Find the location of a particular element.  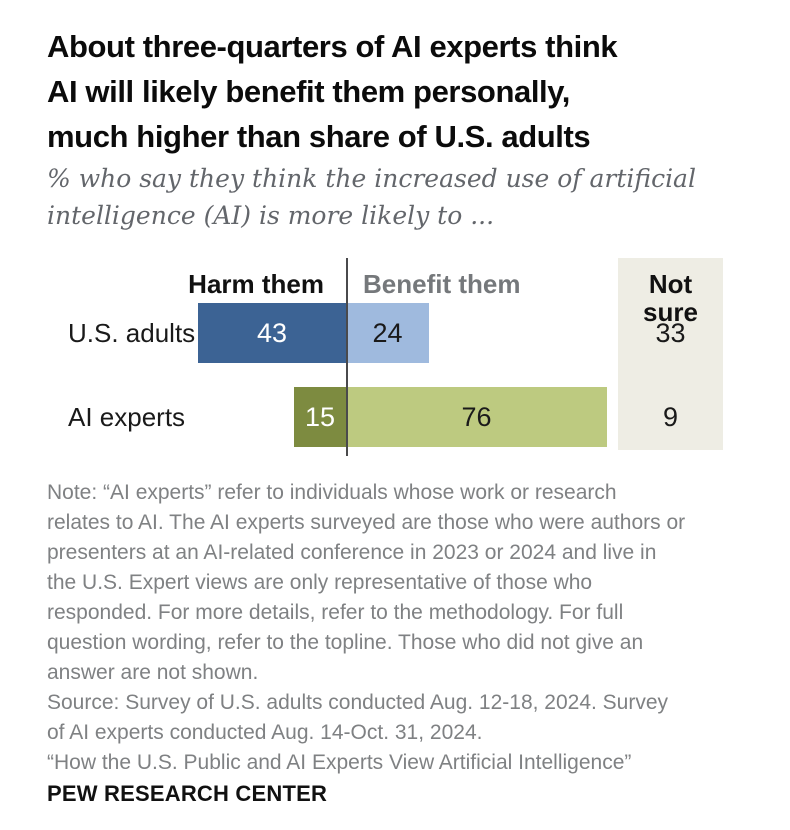

not-sure-column-background is located at coordinates (670, 354).